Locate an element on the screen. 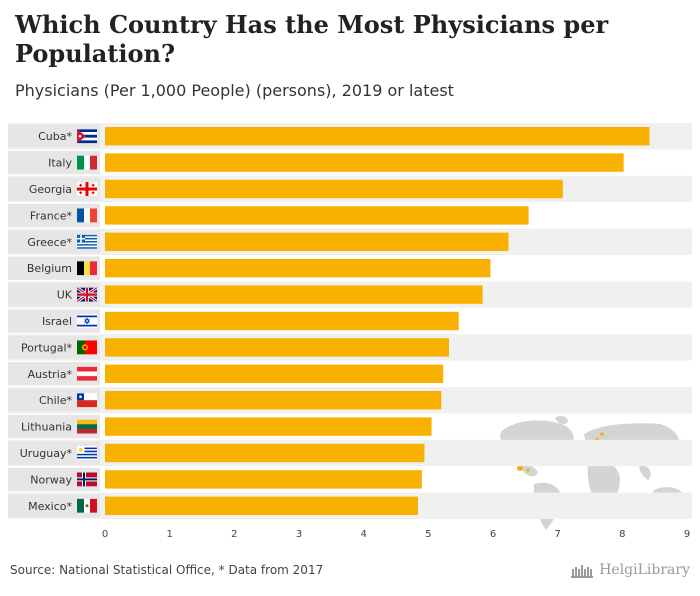 This screenshot has width=700, height=596. category-label: Georgia is located at coordinates (50, 189).